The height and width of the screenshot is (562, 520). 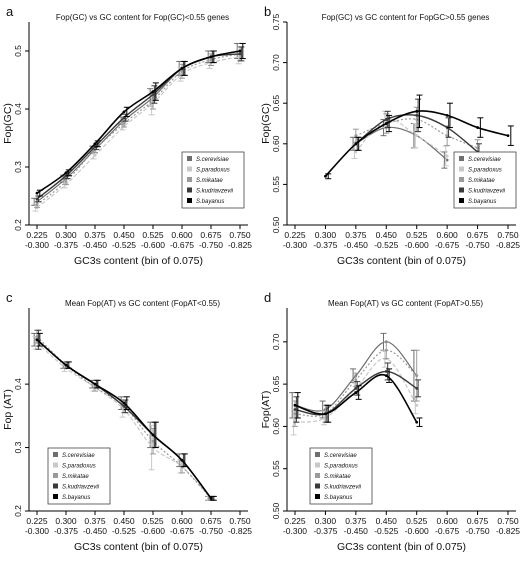 I want to click on chart-title: Mean Fop(AT) vs GC content (FopAT>0.55), so click(x=405, y=303).